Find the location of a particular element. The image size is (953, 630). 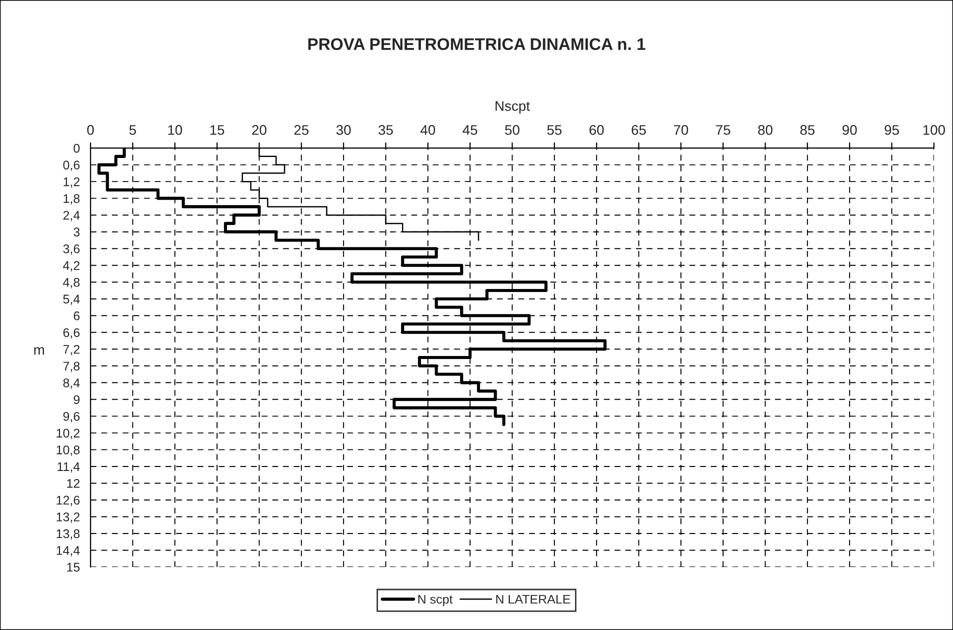

legend-label: N scpt is located at coordinates (435, 600).